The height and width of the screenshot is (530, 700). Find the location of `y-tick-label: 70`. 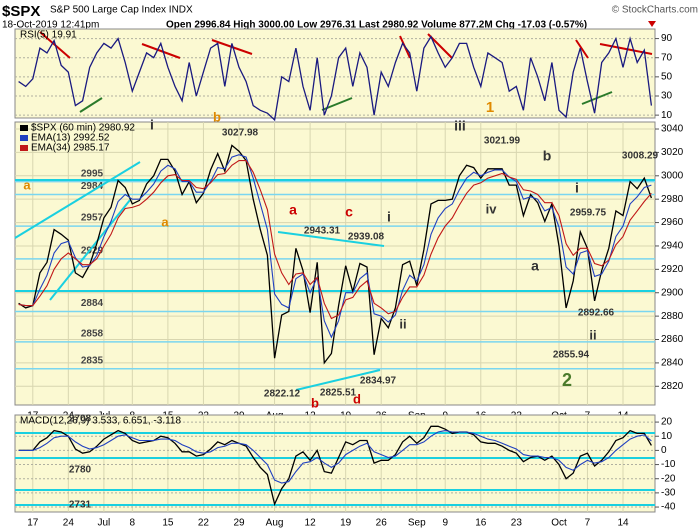

y-tick-label: 70 is located at coordinates (667, 57).